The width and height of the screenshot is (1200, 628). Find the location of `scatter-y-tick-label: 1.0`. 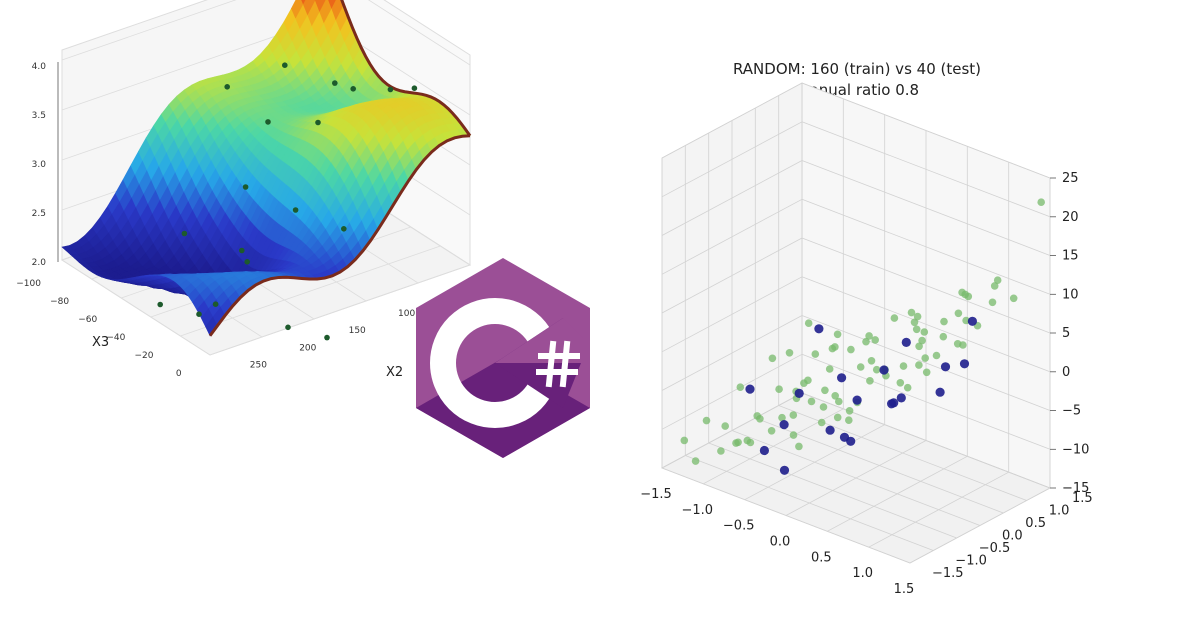

scatter-y-tick-label: 1.0 is located at coordinates (1059, 511).